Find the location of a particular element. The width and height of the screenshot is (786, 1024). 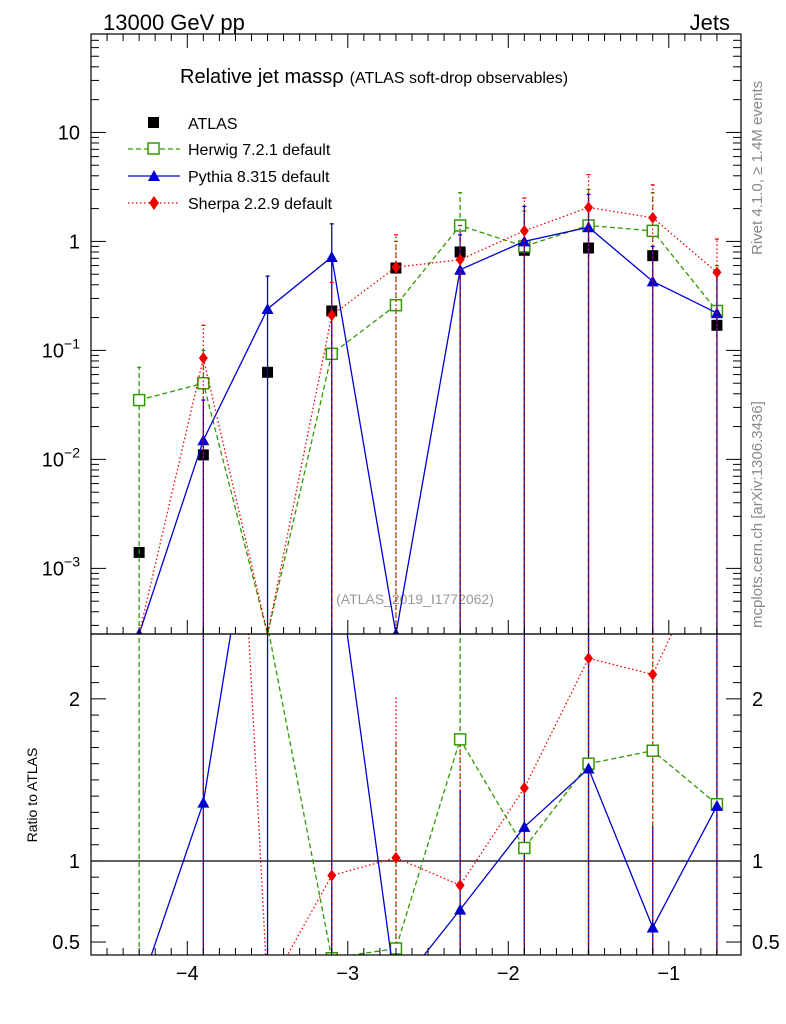

main-ytick-label: 10⁻¹ is located at coordinates (61, 348).